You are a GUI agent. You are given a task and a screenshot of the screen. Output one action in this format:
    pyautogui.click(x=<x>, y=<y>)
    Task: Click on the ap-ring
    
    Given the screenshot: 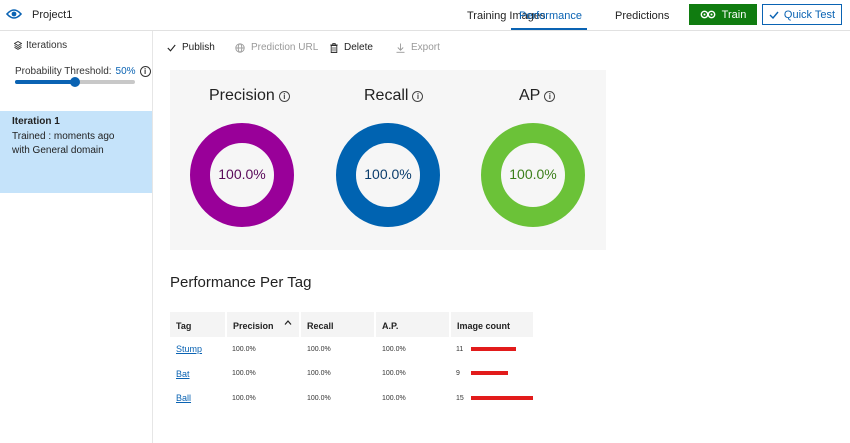 What is the action you would take?
    pyautogui.click(x=533, y=175)
    